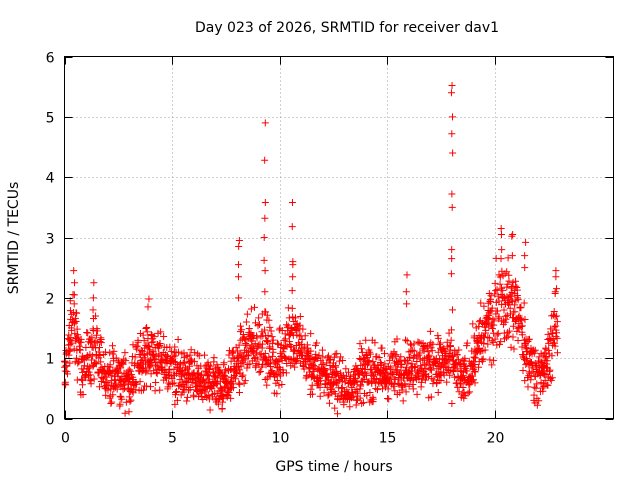 Image resolution: width=640 pixels, height=480 pixels. What do you see at coordinates (281, 439) in the screenshot?
I see `x-tick-label: 10` at bounding box center [281, 439].